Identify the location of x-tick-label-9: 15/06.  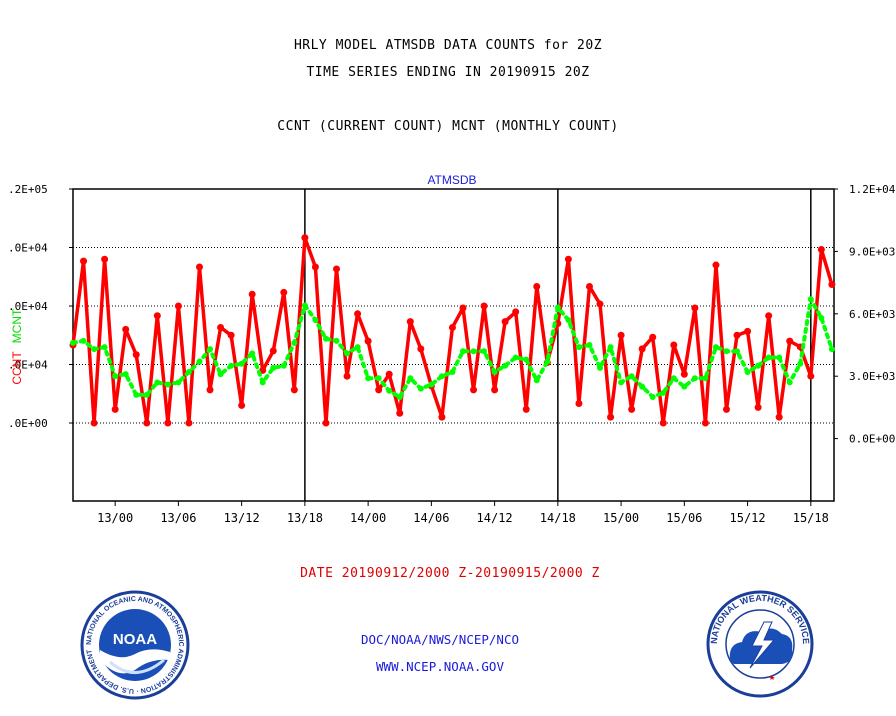
(684, 518).